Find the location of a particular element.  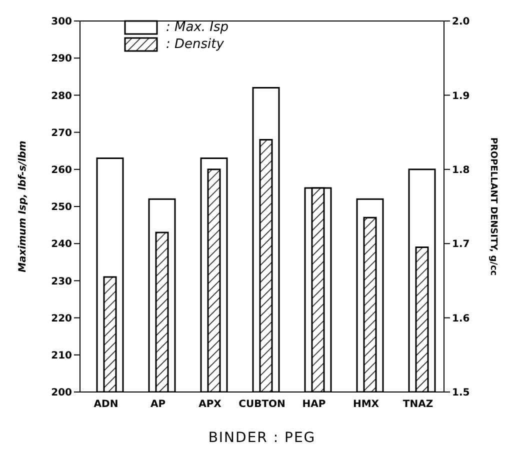

y2-axis-title: PROPELLANT DENSITY, g/cc is located at coordinates (493, 206).